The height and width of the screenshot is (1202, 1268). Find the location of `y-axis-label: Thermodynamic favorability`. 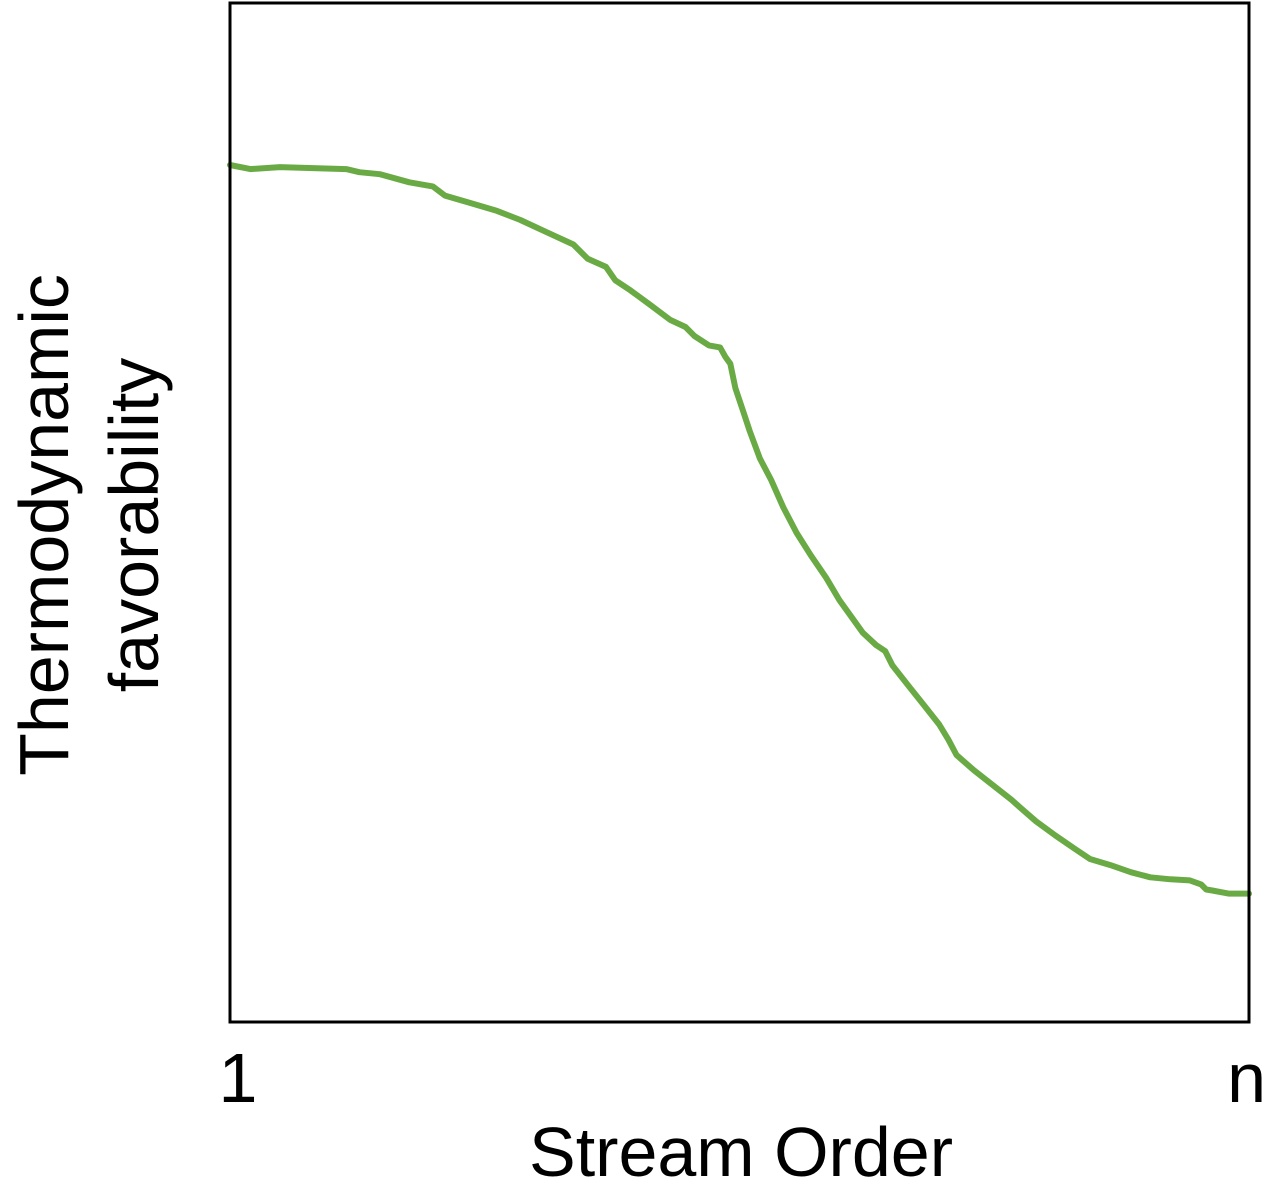

y-axis-label: Thermodynamic favorability is located at coordinates (89, 525).